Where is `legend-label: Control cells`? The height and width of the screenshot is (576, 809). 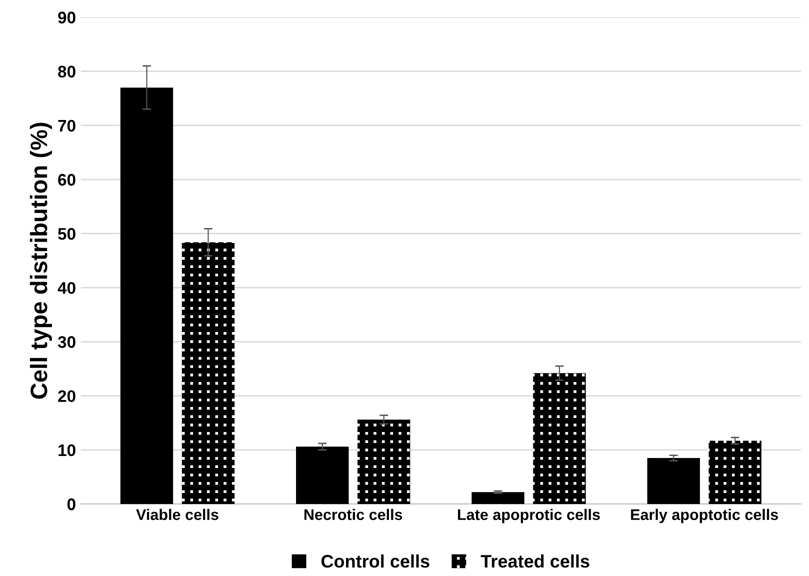 legend-label: Control cells is located at coordinates (375, 561).